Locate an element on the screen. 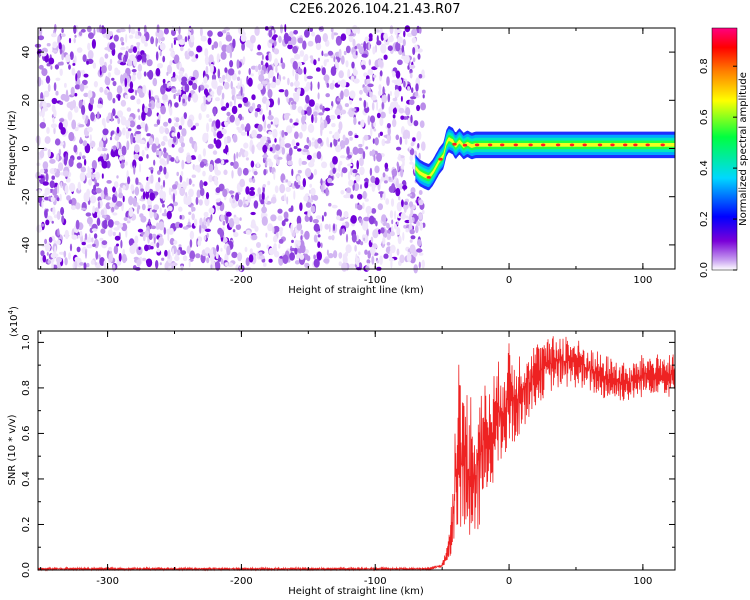 Image resolution: width=750 pixels, height=600 pixels. signal-peak is located at coordinates (515, 145).